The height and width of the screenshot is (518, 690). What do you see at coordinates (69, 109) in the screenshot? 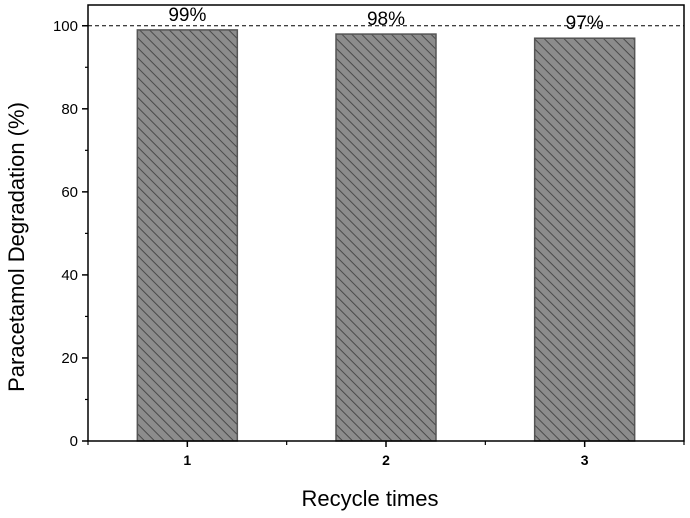
I see `y-tick-label-80: 80` at bounding box center [69, 109].